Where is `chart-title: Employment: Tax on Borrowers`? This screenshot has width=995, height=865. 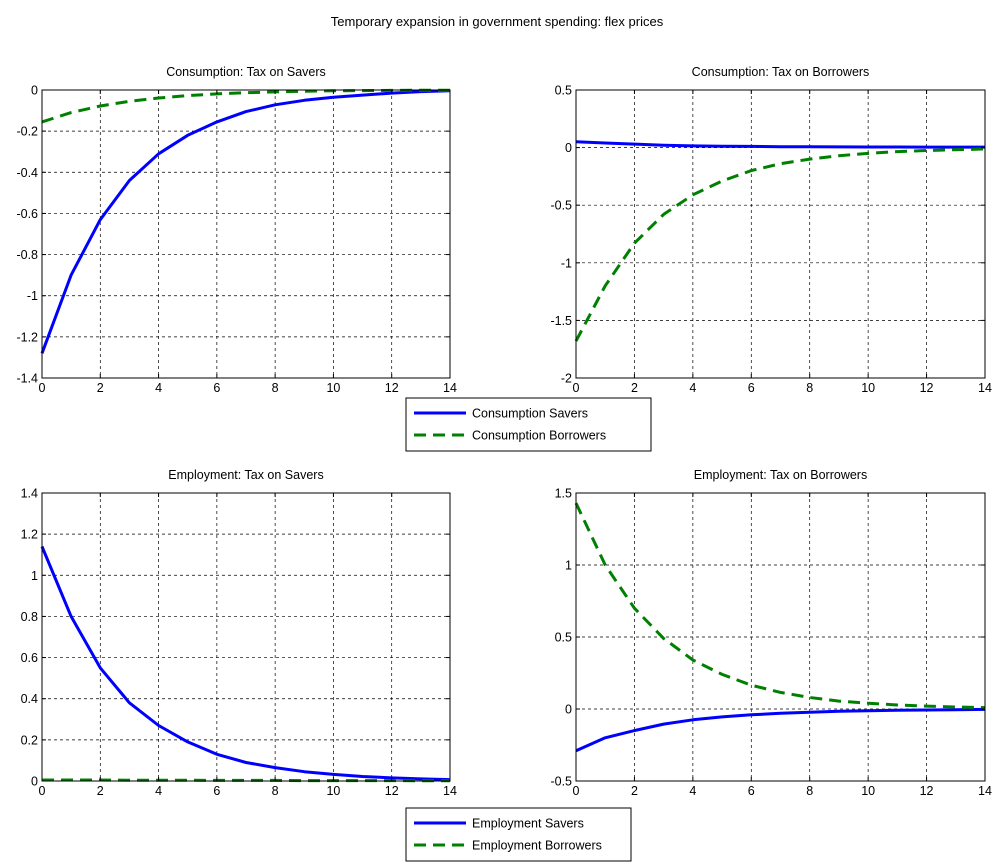 chart-title: Employment: Tax on Borrowers is located at coordinates (780, 475).